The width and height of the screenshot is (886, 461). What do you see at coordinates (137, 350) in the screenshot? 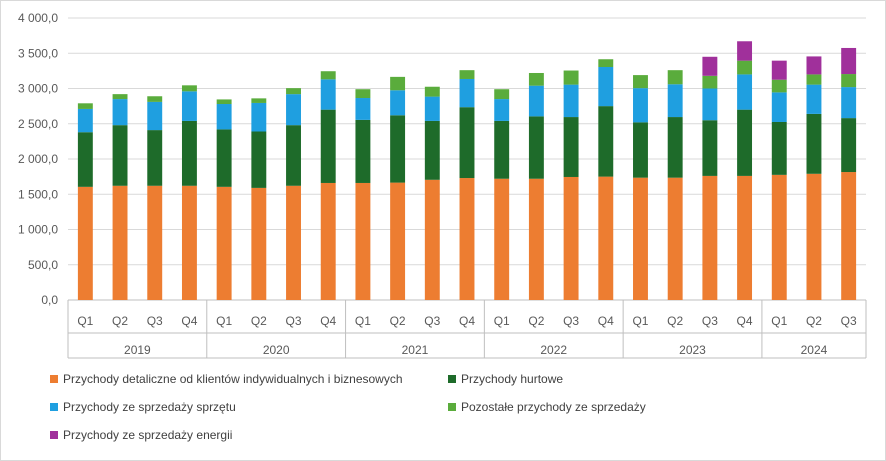
I see `x-year-label: 2019` at bounding box center [137, 350].